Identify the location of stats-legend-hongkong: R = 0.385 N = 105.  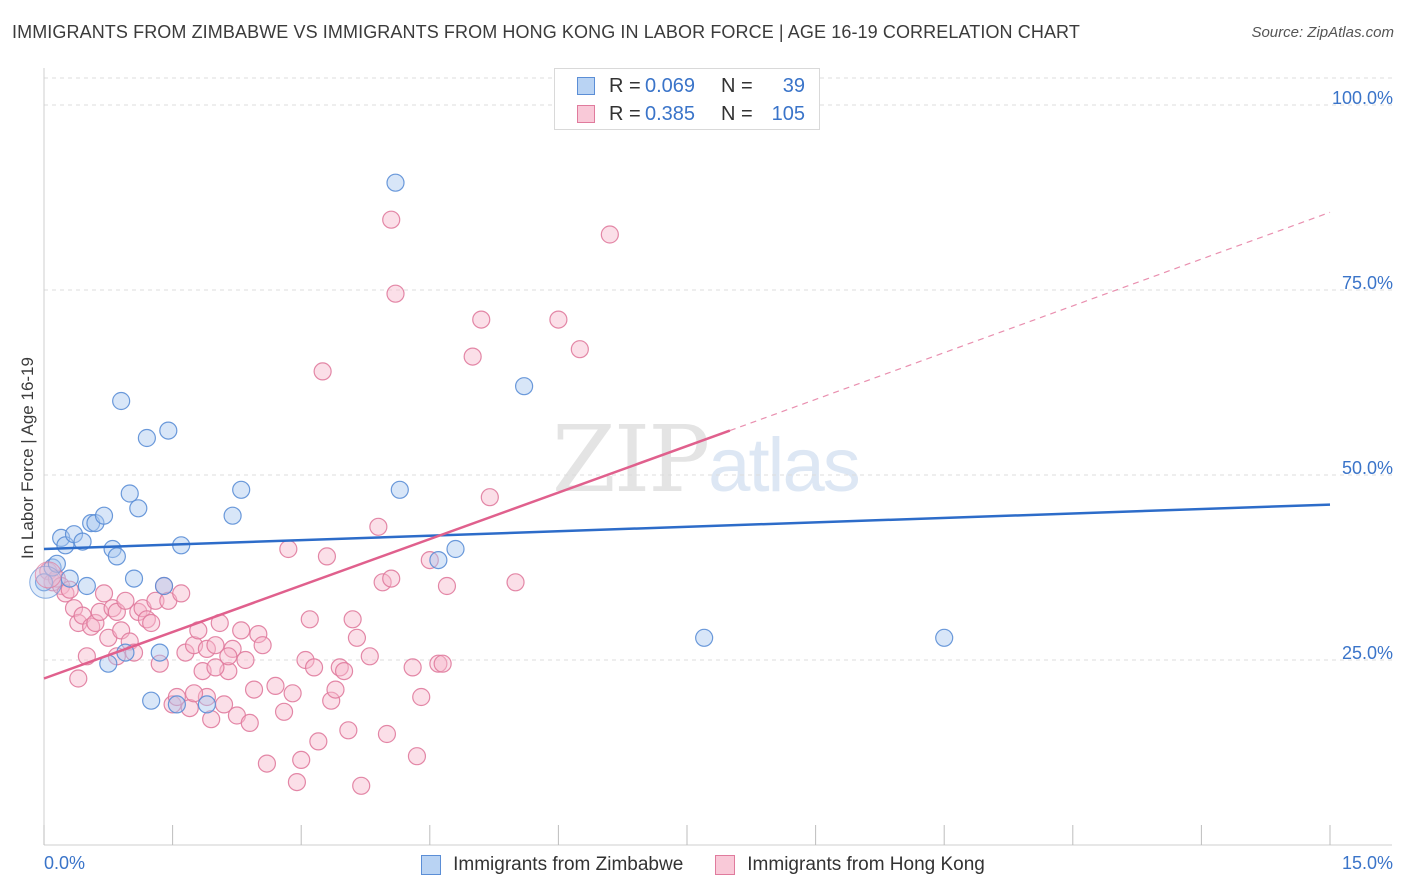
(691, 114).